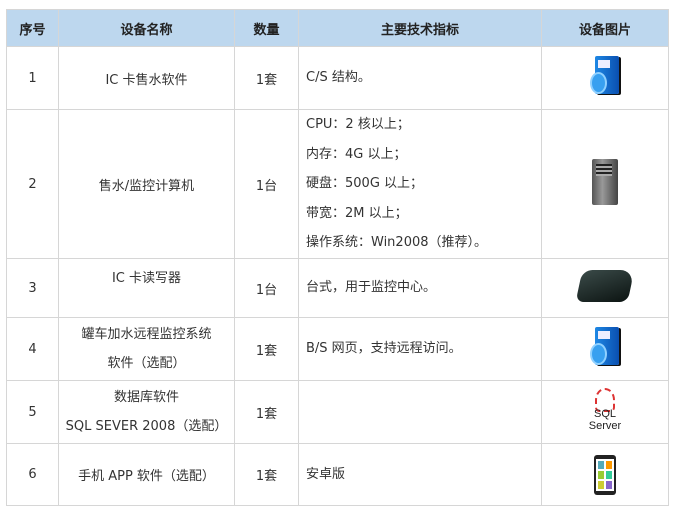  What do you see at coordinates (420, 412) in the screenshot?
I see `row-spec` at bounding box center [420, 412].